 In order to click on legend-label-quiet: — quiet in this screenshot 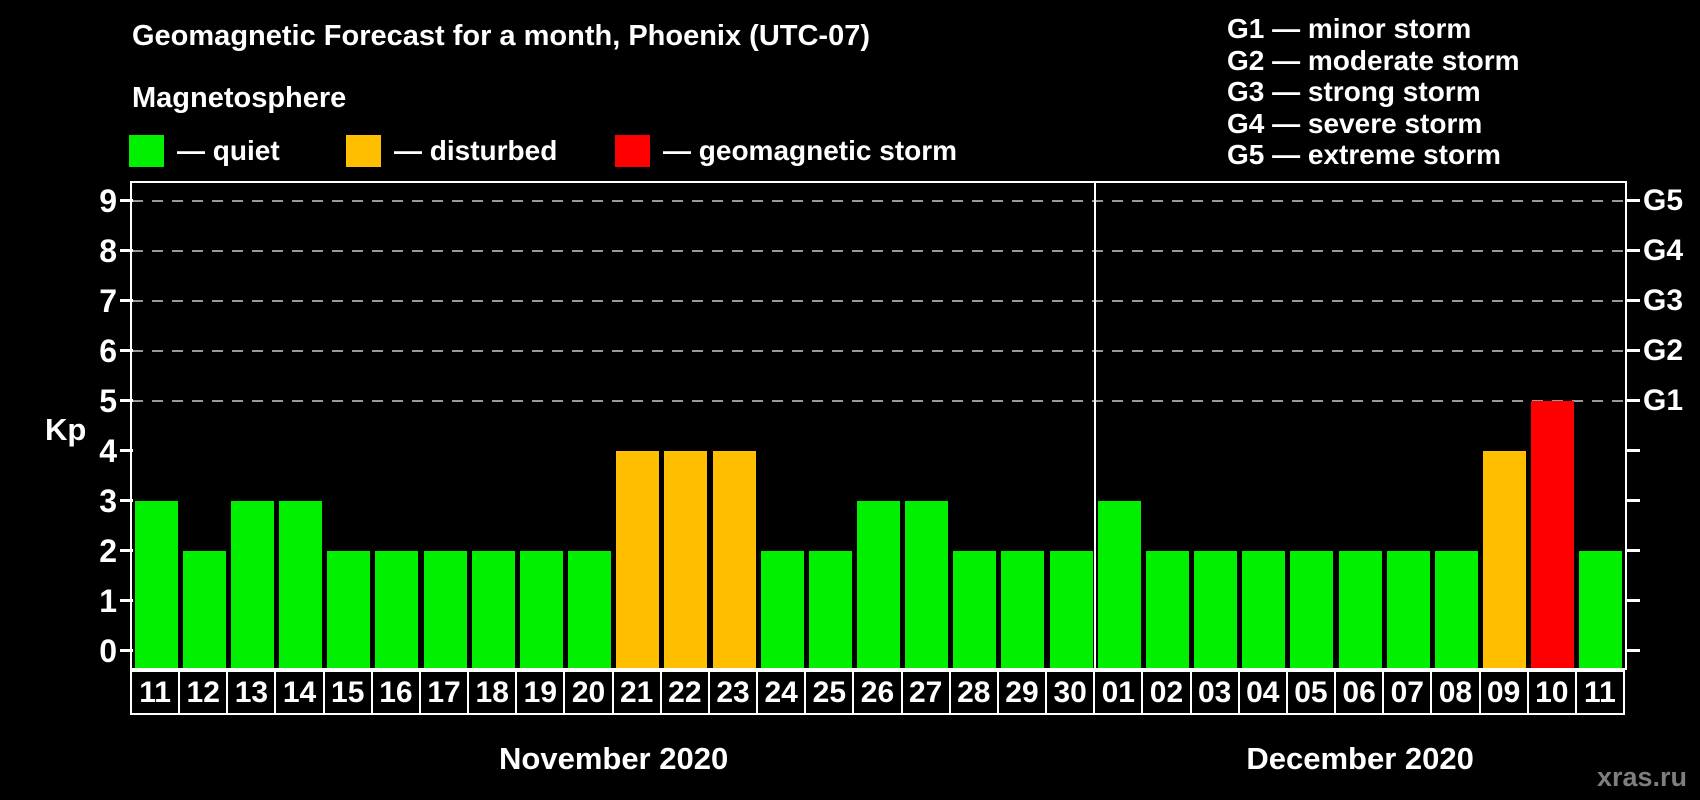, I will do `click(228, 150)`.